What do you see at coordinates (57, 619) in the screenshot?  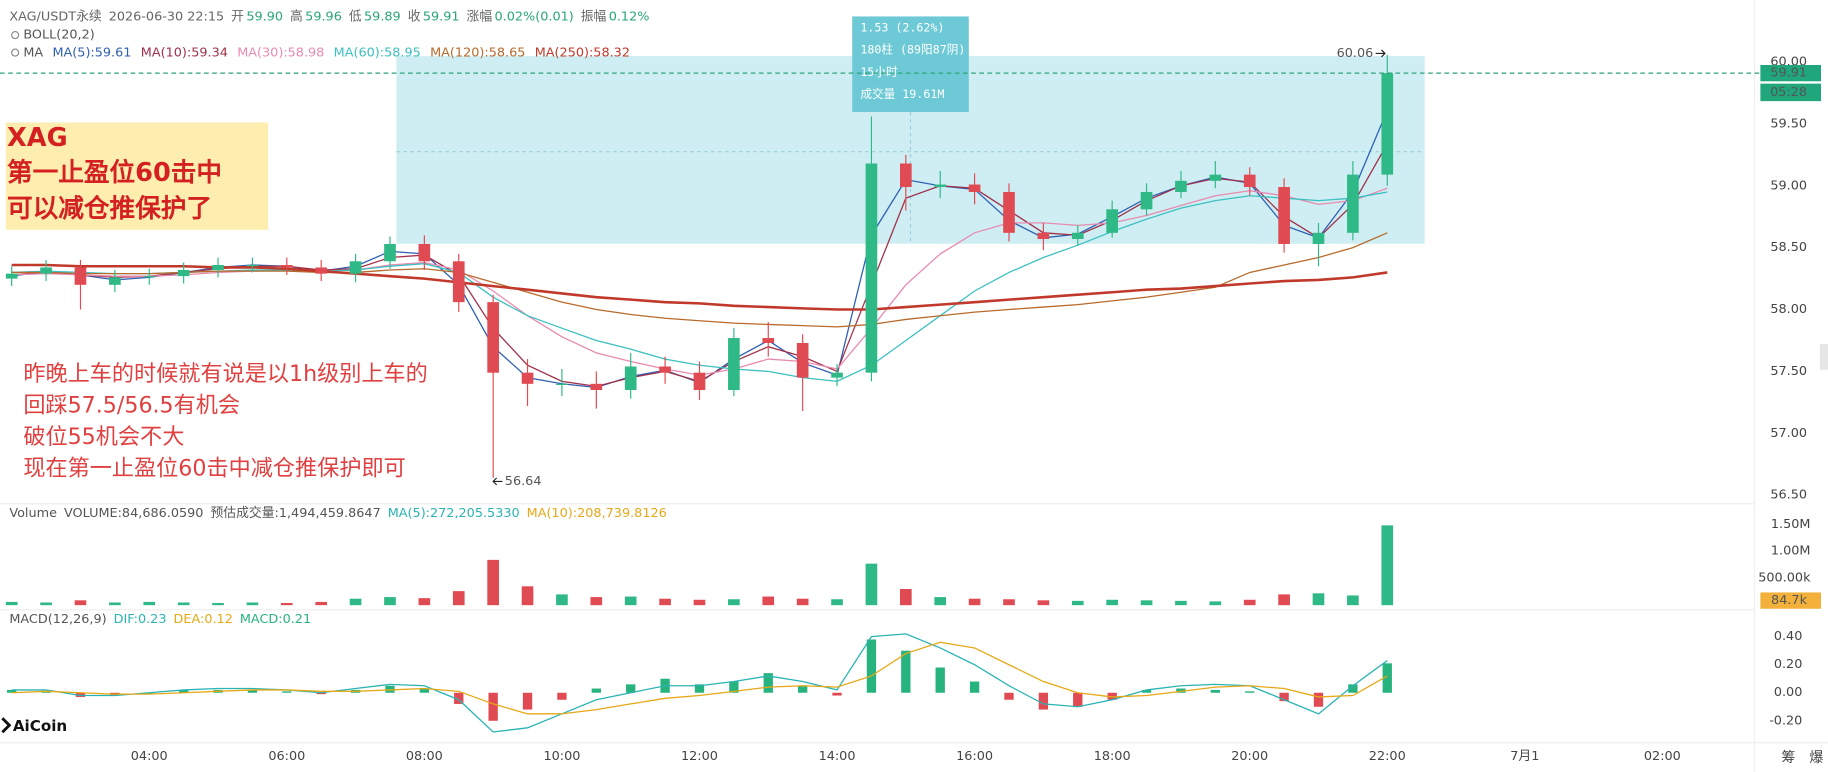 I see `macd-title: MACD(12,26,9)` at bounding box center [57, 619].